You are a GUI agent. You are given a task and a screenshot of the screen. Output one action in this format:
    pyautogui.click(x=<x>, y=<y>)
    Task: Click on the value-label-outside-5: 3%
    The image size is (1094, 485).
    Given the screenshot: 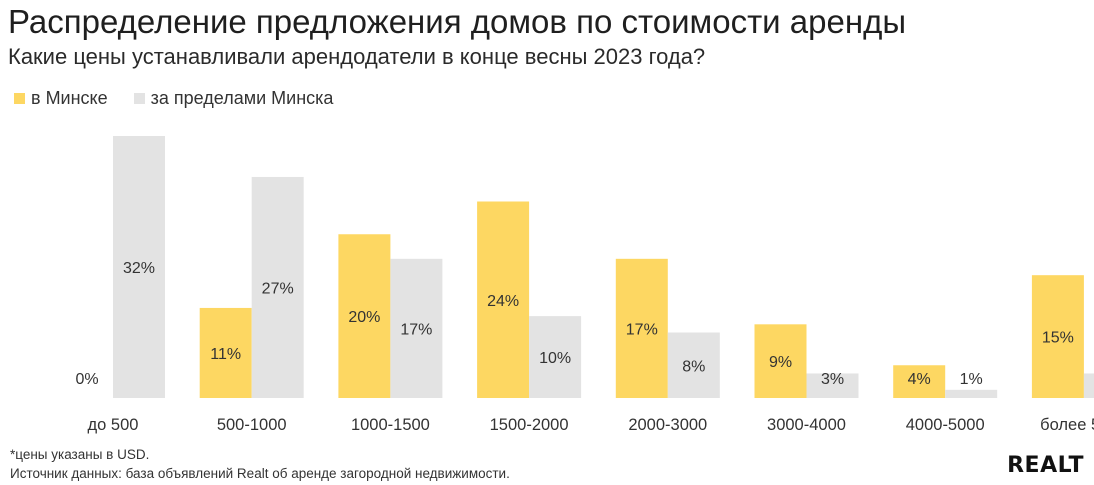 What is the action you would take?
    pyautogui.click(x=832, y=379)
    